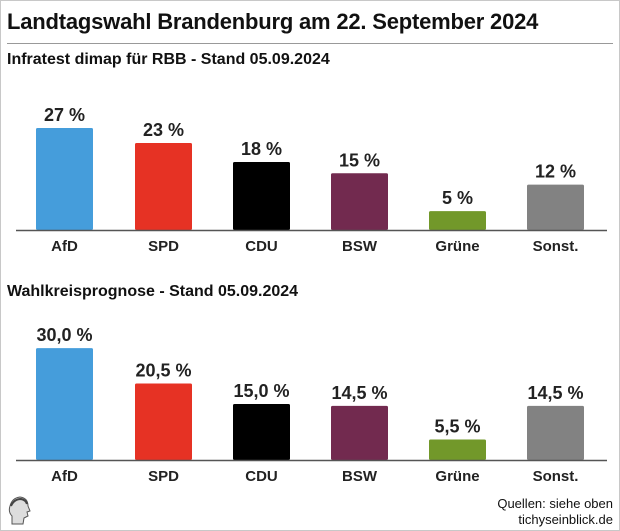 The height and width of the screenshot is (531, 620). Describe the element at coordinates (163, 130) in the screenshot. I see `data-label: 23 %` at that location.